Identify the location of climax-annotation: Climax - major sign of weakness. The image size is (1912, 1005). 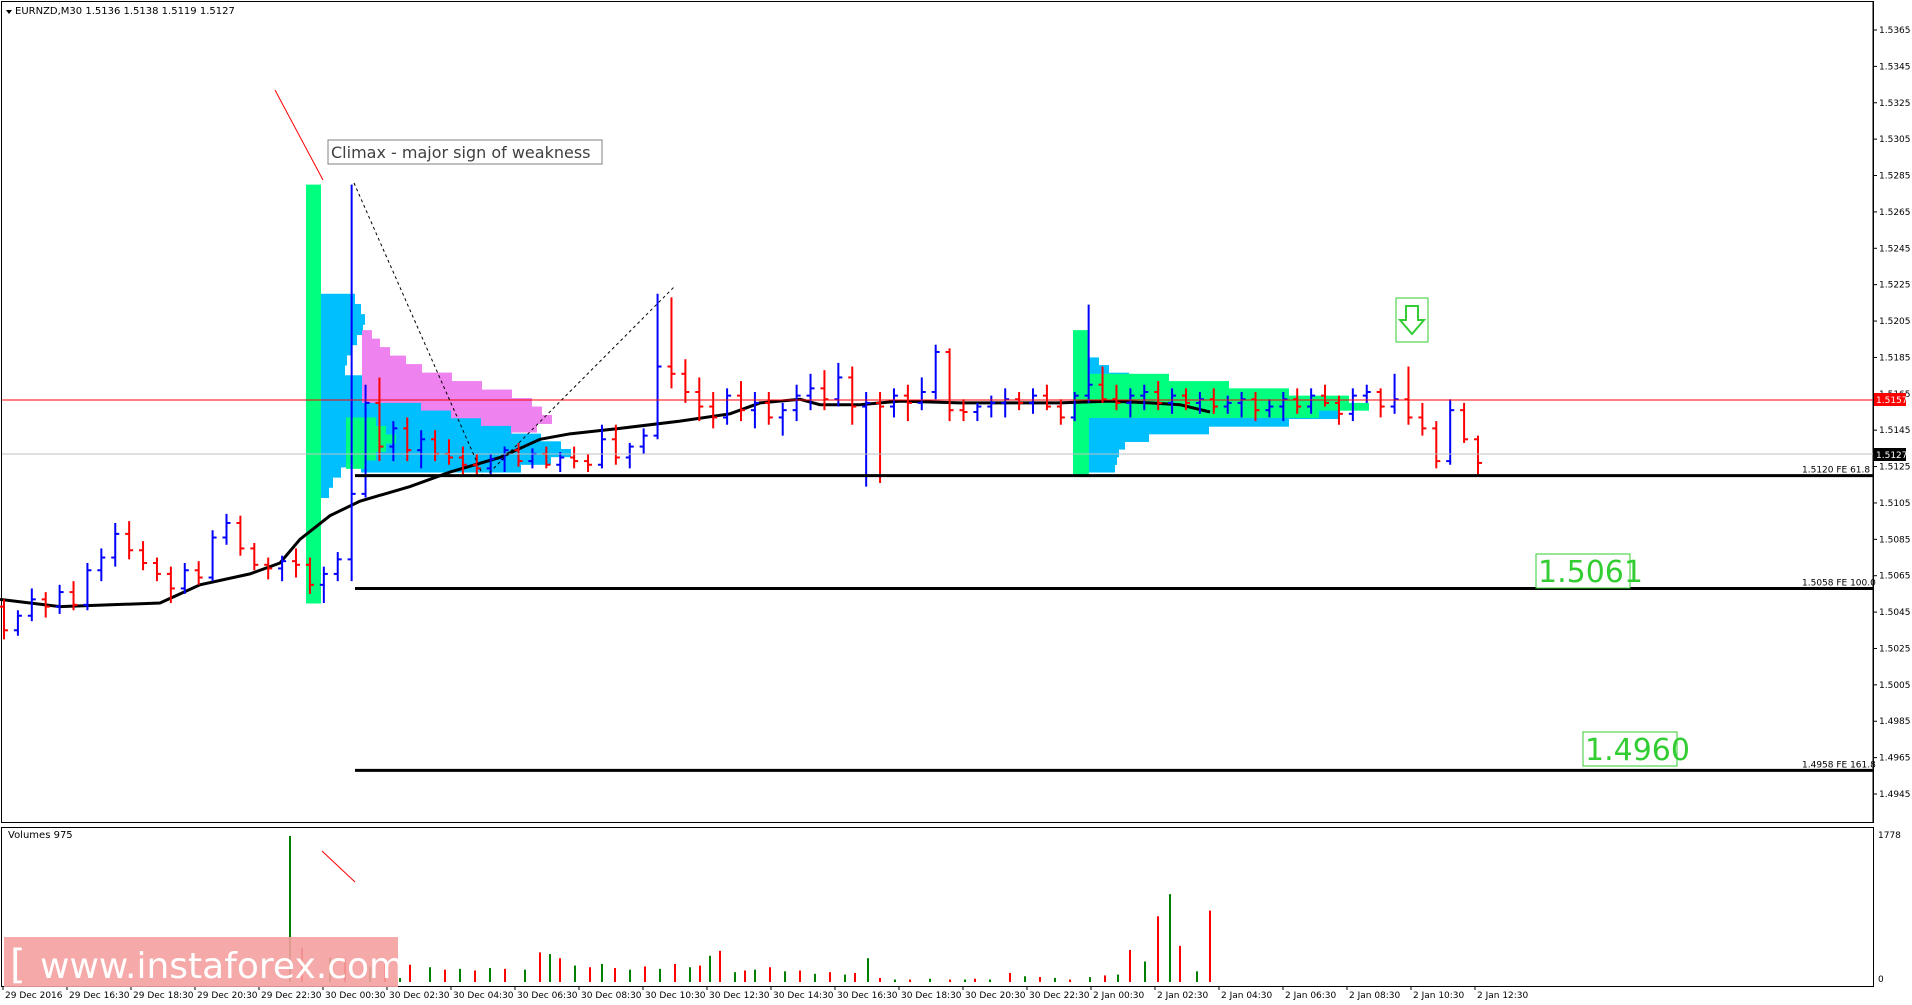
(465, 152).